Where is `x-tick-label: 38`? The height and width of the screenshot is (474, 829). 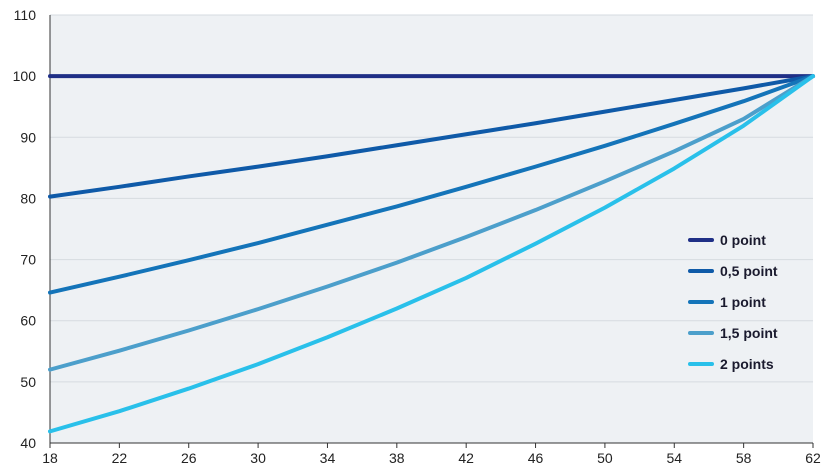
x-tick-label: 38 is located at coordinates (397, 458).